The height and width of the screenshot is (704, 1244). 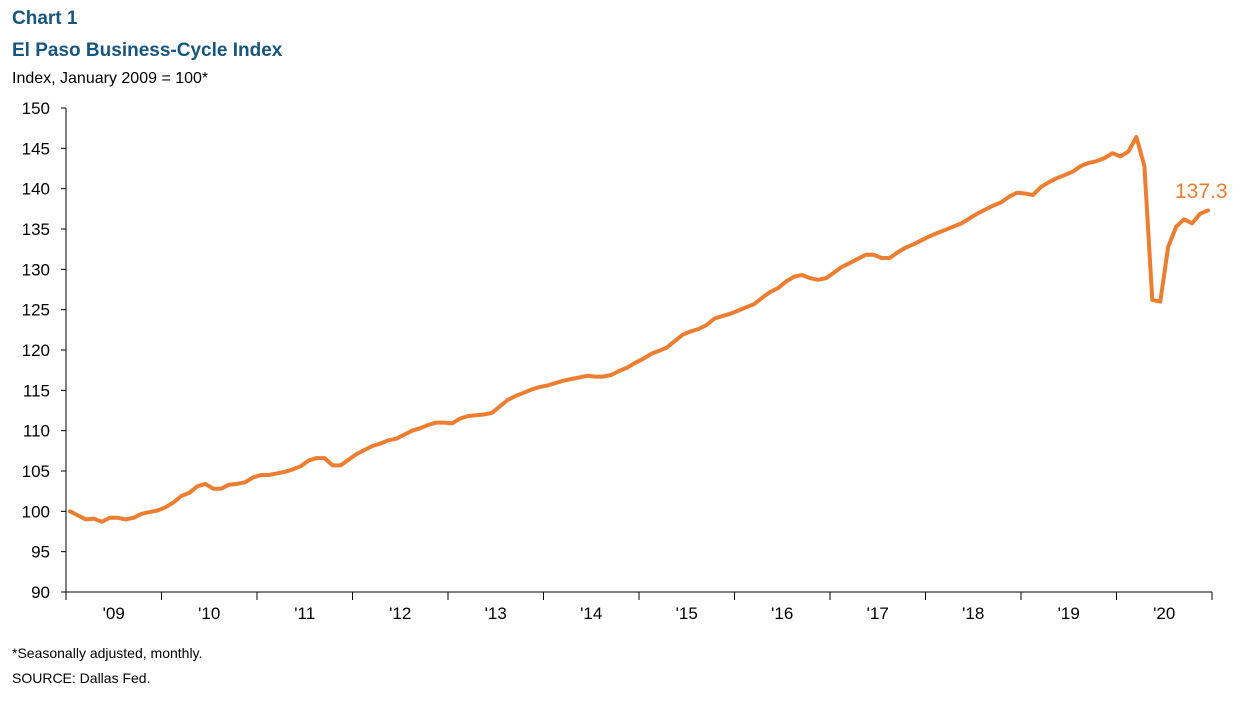 What do you see at coordinates (639, 607) in the screenshot?
I see `x-axis: '09 '10 '11 '12 '13 '14 '15 '16 '17 '18 '19 '20` at bounding box center [639, 607].